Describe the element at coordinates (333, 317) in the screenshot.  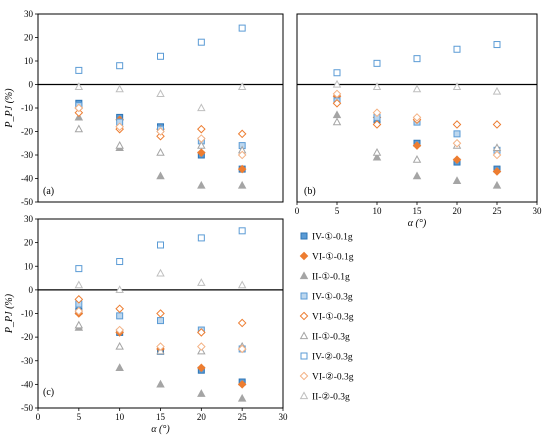
I see `legend-label: VI-①-0.3g` at that location.